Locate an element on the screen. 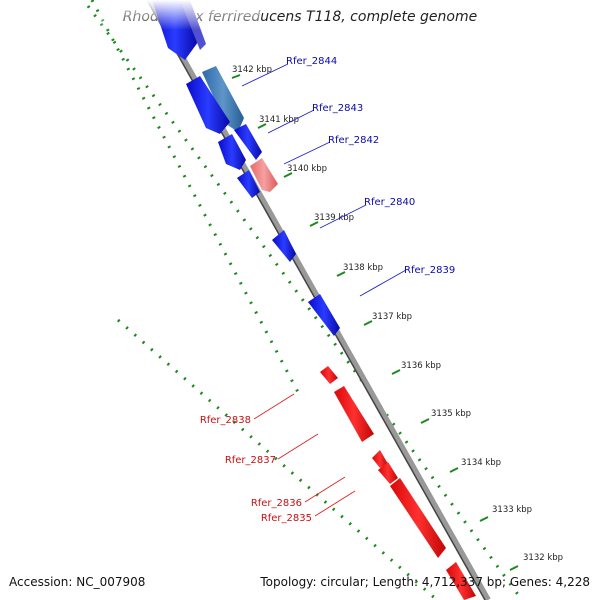 This screenshot has height=600, width=600. gene-label-rfer-2839: Rfer_2839 is located at coordinates (429, 270).